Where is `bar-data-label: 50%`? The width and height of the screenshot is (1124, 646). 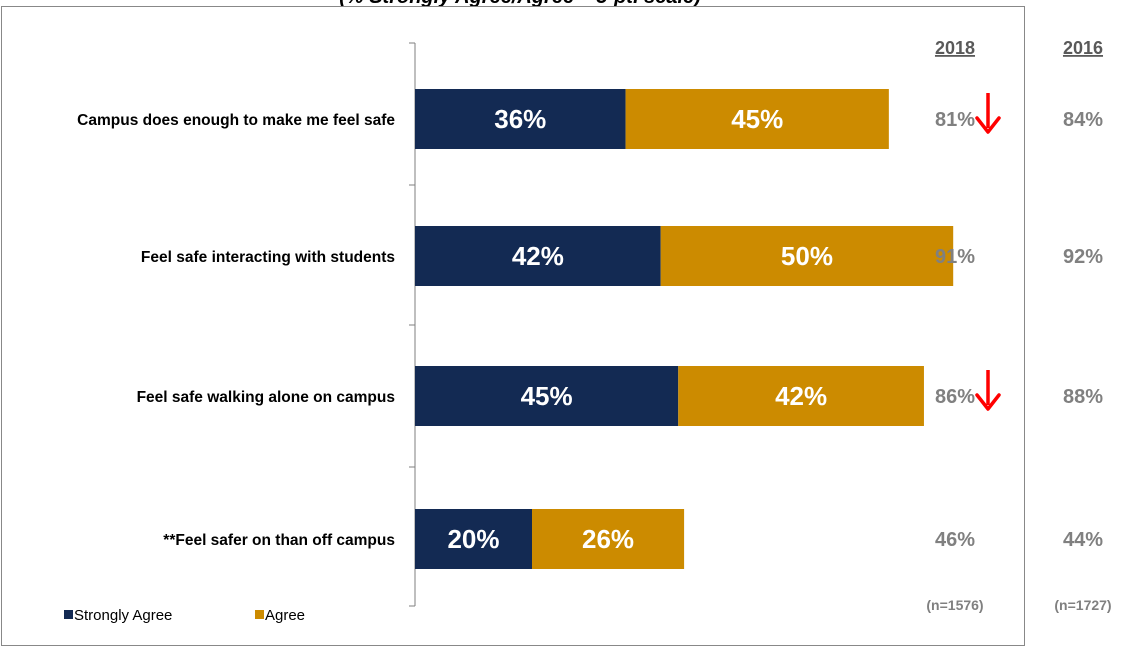
bar-data-label: 50% is located at coordinates (807, 256).